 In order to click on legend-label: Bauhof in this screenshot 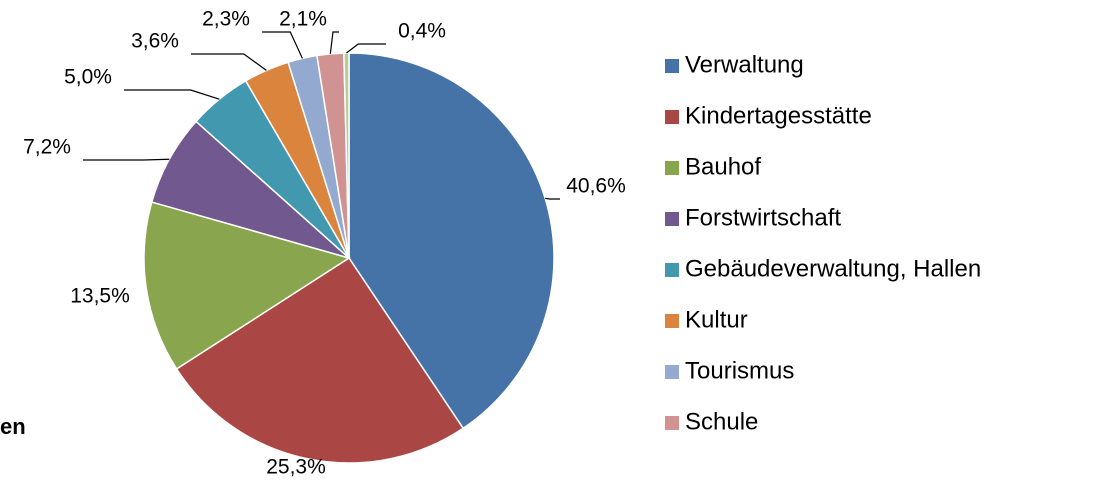, I will do `click(723, 166)`.